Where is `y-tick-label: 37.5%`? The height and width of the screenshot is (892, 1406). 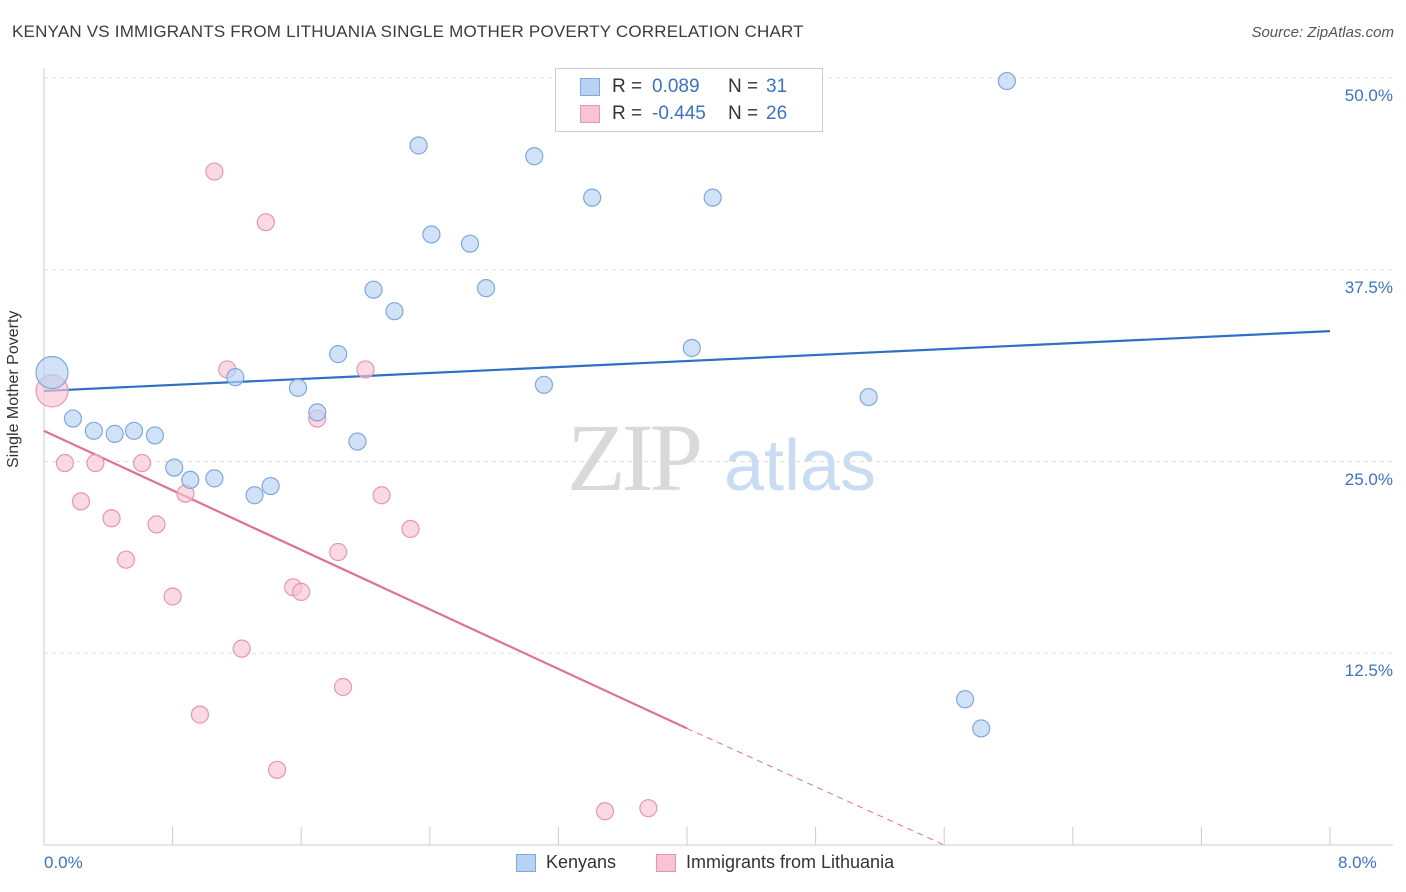
y-tick-label: 37.5% is located at coordinates (1368, 287).